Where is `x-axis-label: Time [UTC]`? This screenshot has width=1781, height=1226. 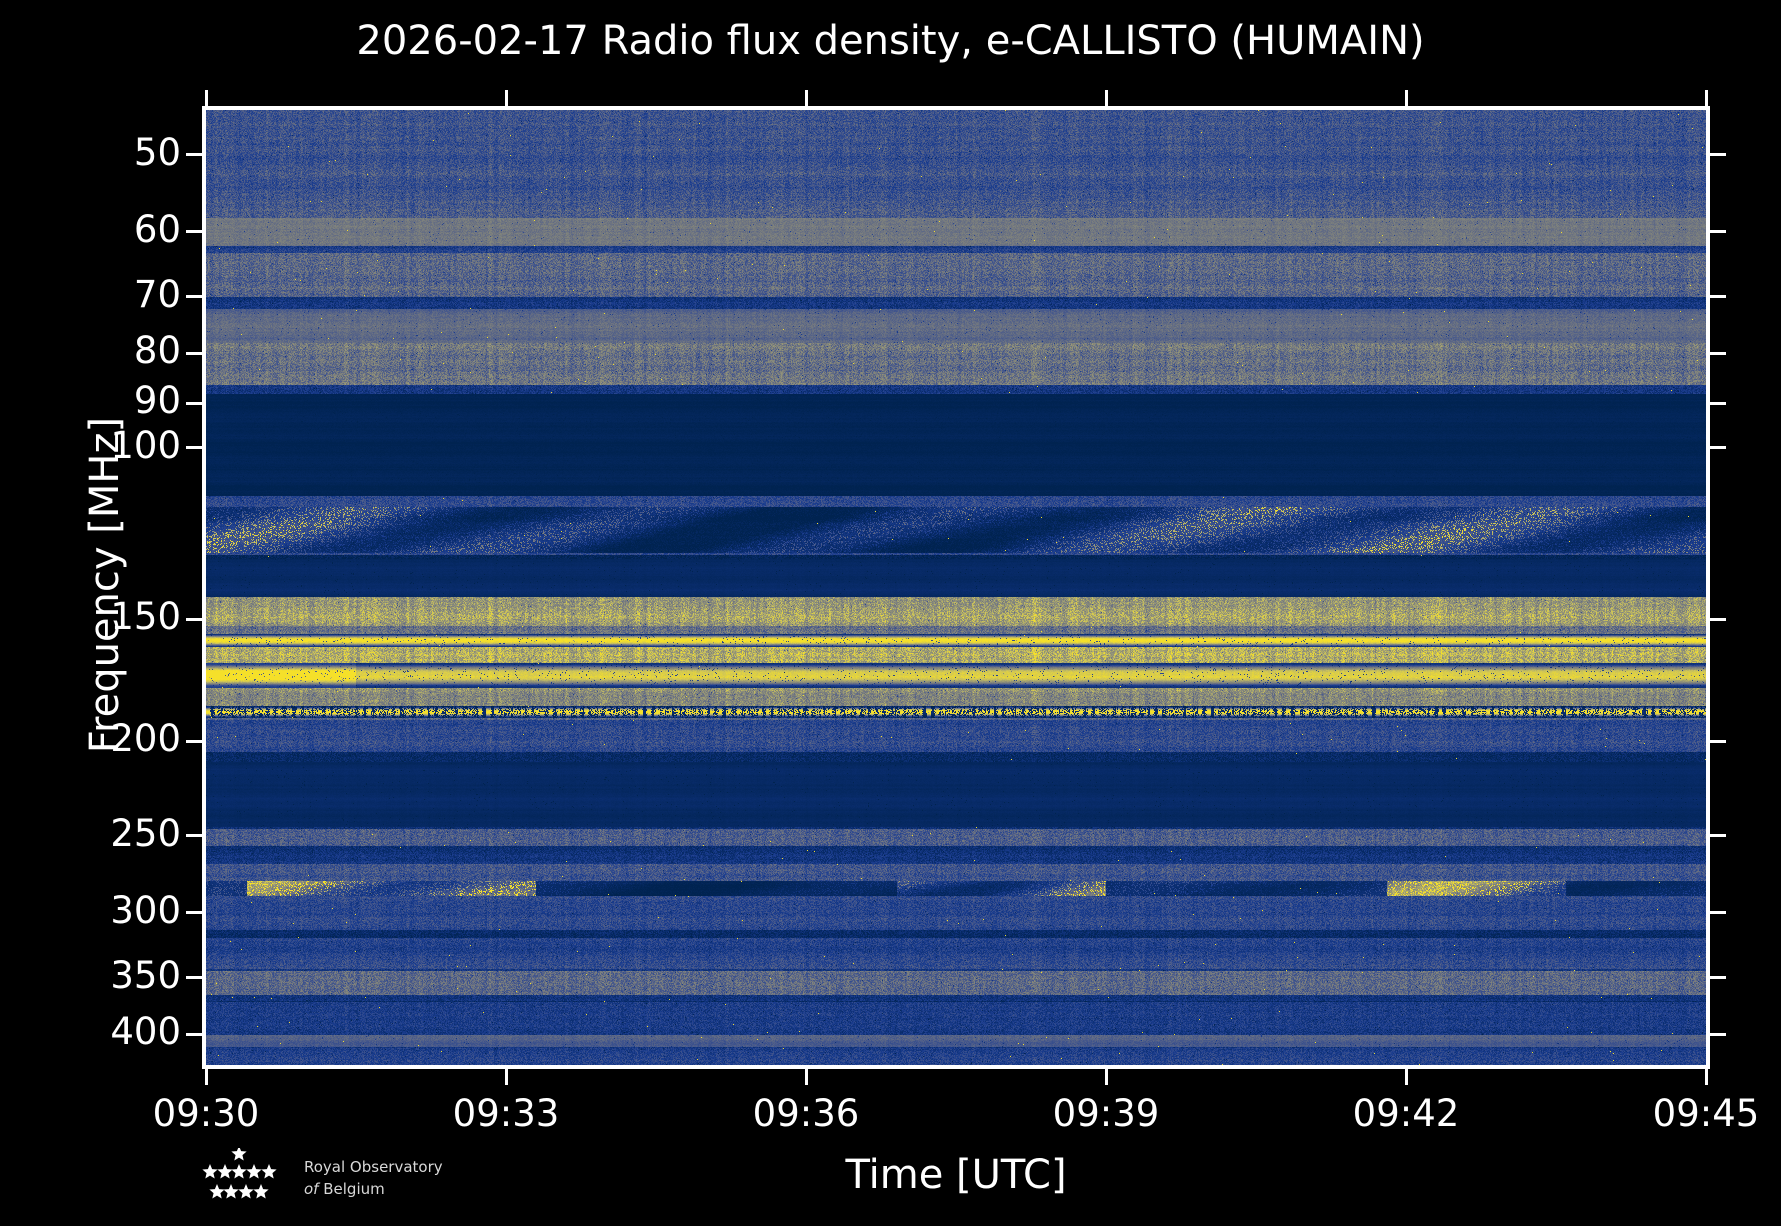 x-axis-label: Time [UTC] is located at coordinates (956, 1175).